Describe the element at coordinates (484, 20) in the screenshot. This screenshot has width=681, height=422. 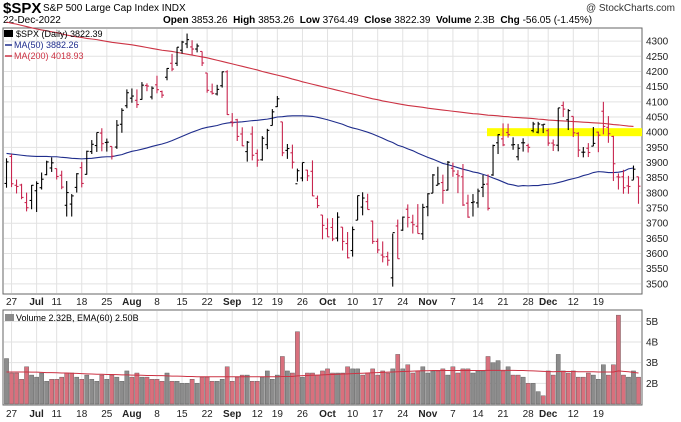
I see `volume-value: 2.3B` at that location.